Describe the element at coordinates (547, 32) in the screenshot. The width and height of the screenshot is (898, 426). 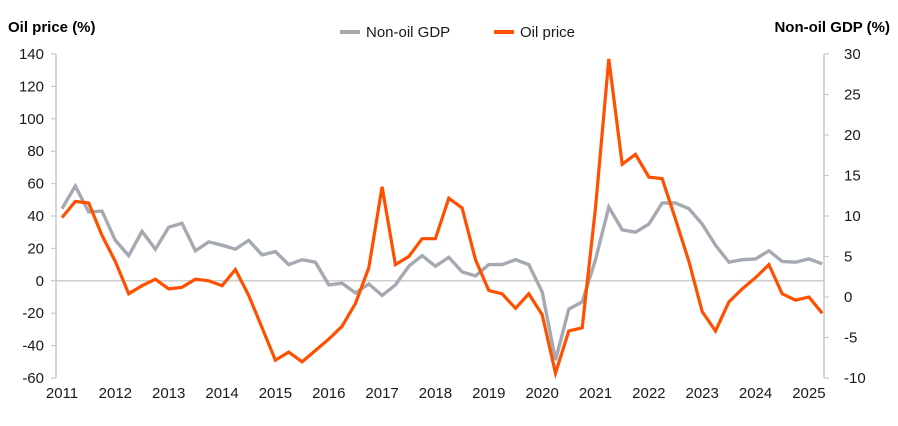
I see `legend-label-oil-price: Oil price` at that location.